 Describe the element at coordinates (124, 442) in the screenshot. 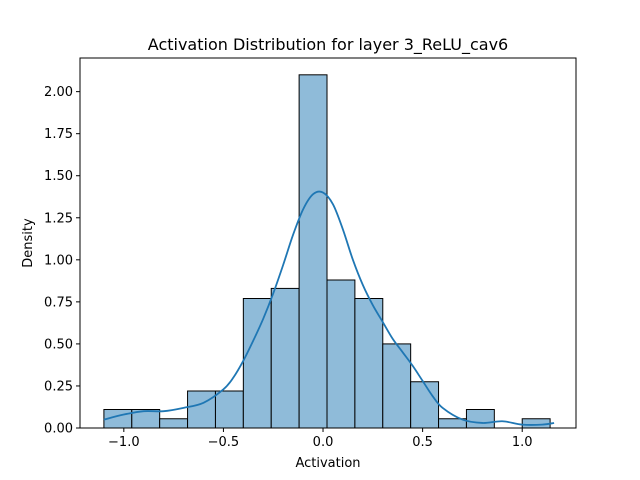

I see `x-tick-label: −1.0` at that location.